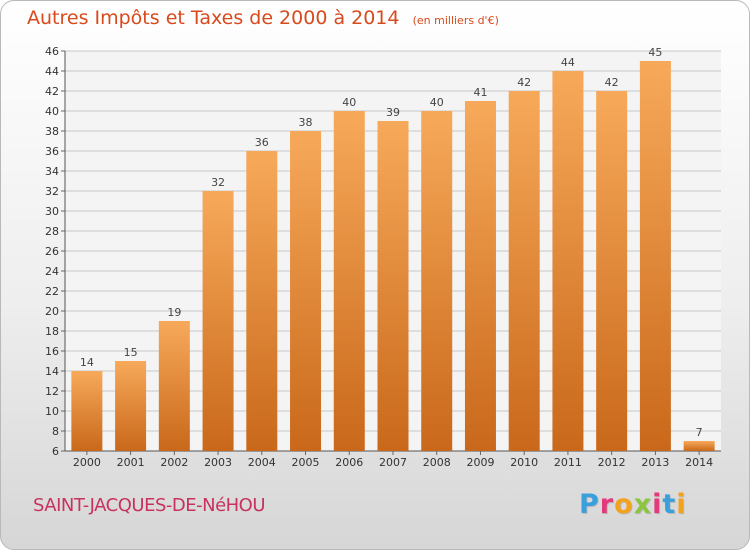  What do you see at coordinates (52, 211) in the screenshot?
I see `y-tick-label: 30` at bounding box center [52, 211].